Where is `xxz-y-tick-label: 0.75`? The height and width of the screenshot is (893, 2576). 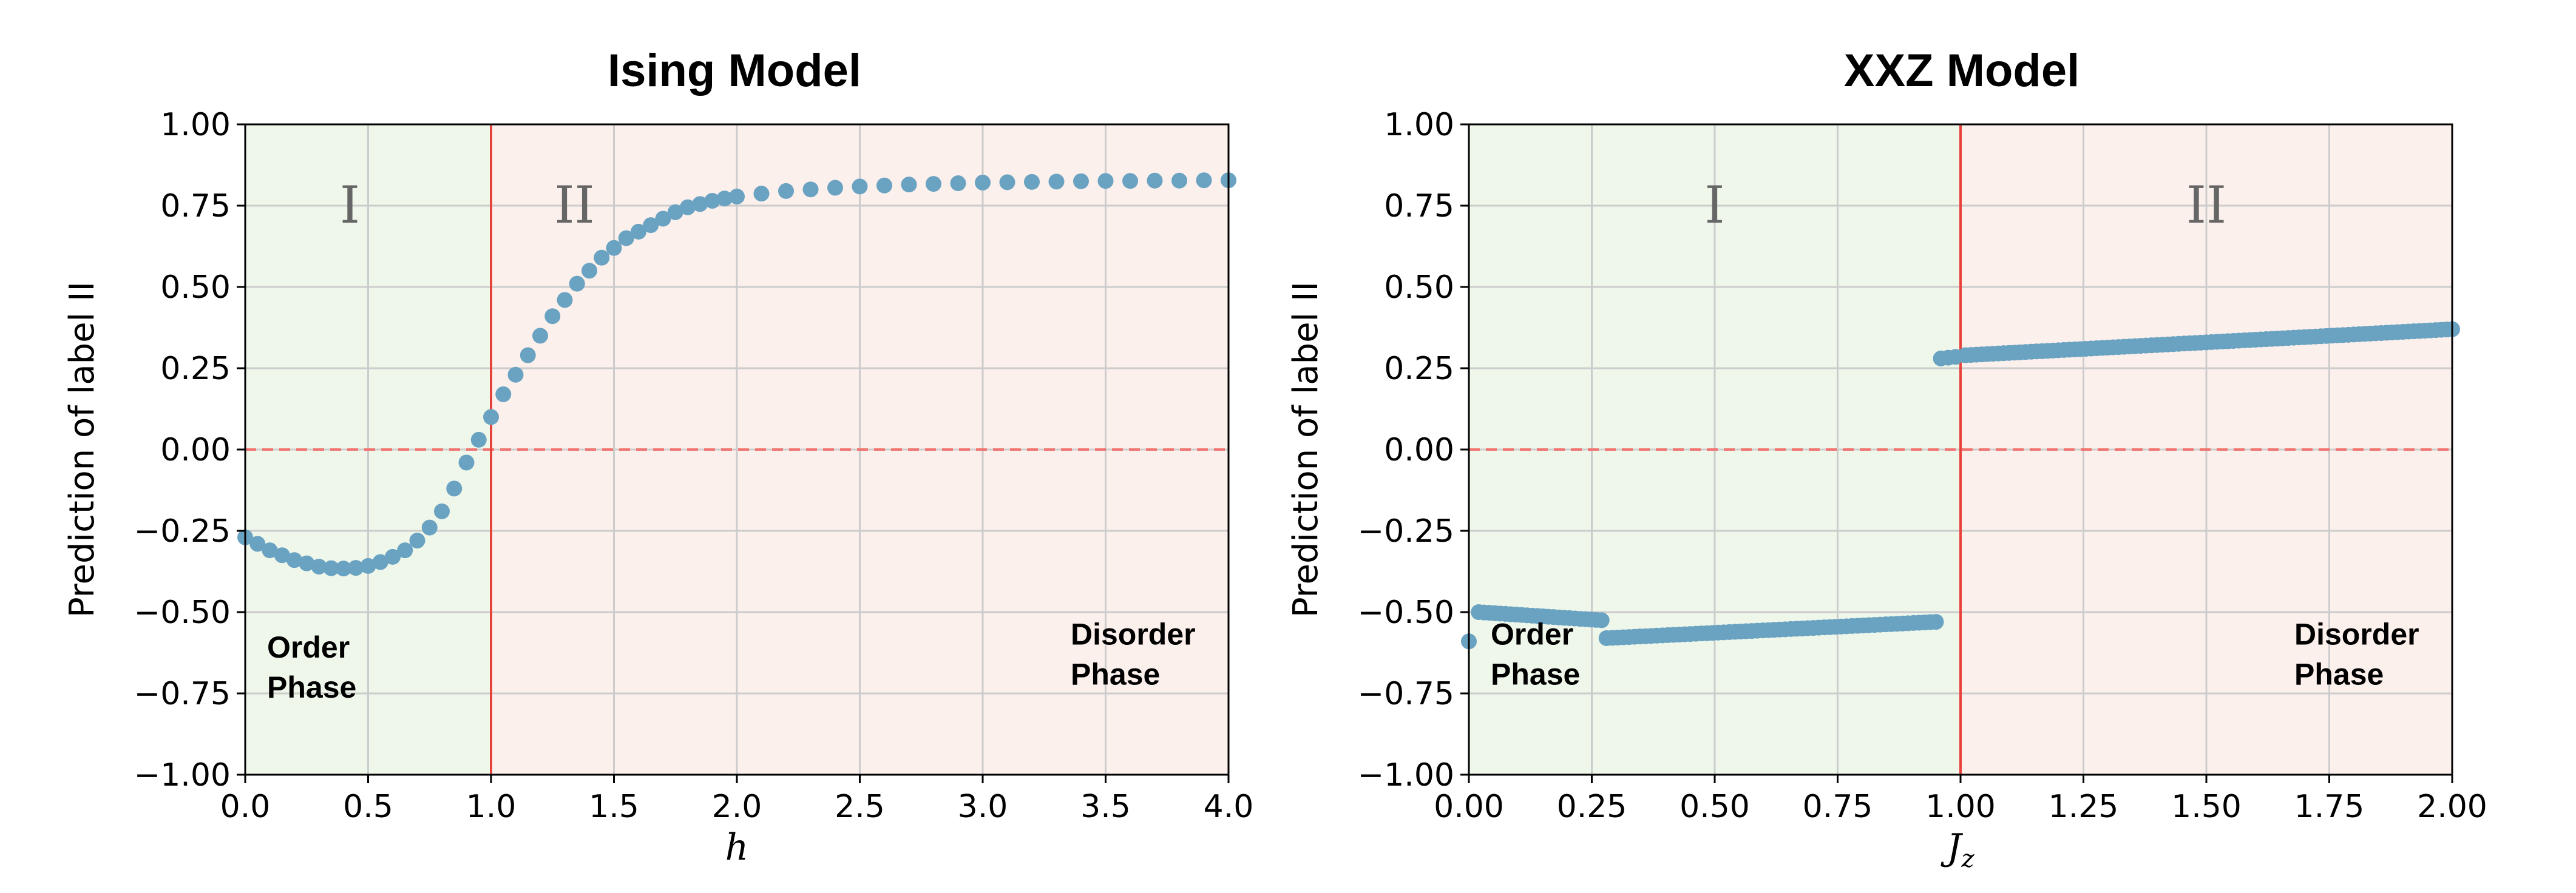 xxz-y-tick-label: 0.75 is located at coordinates (1419, 206).